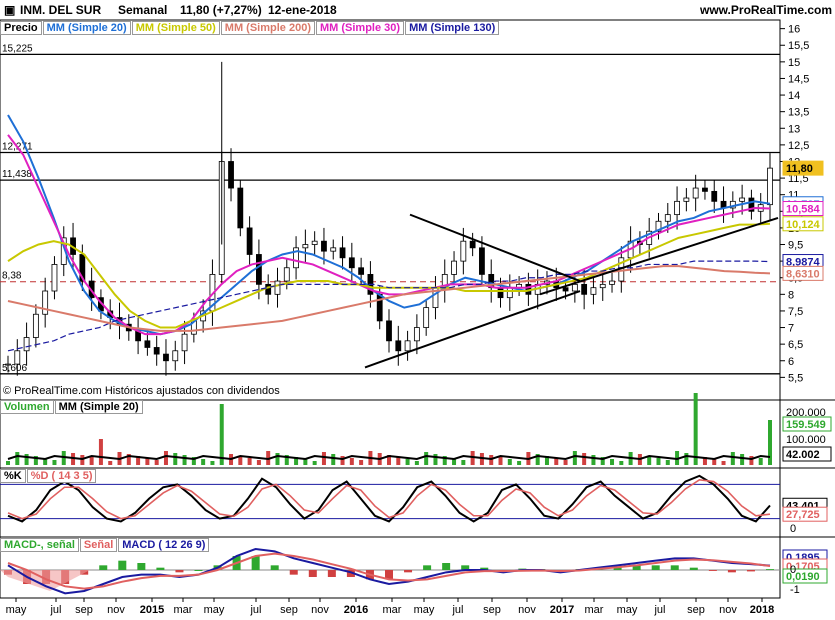 The height and width of the screenshot is (620, 835). Describe the element at coordinates (659, 610) in the screenshot. I see `x-tick-label-19: jul` at that location.